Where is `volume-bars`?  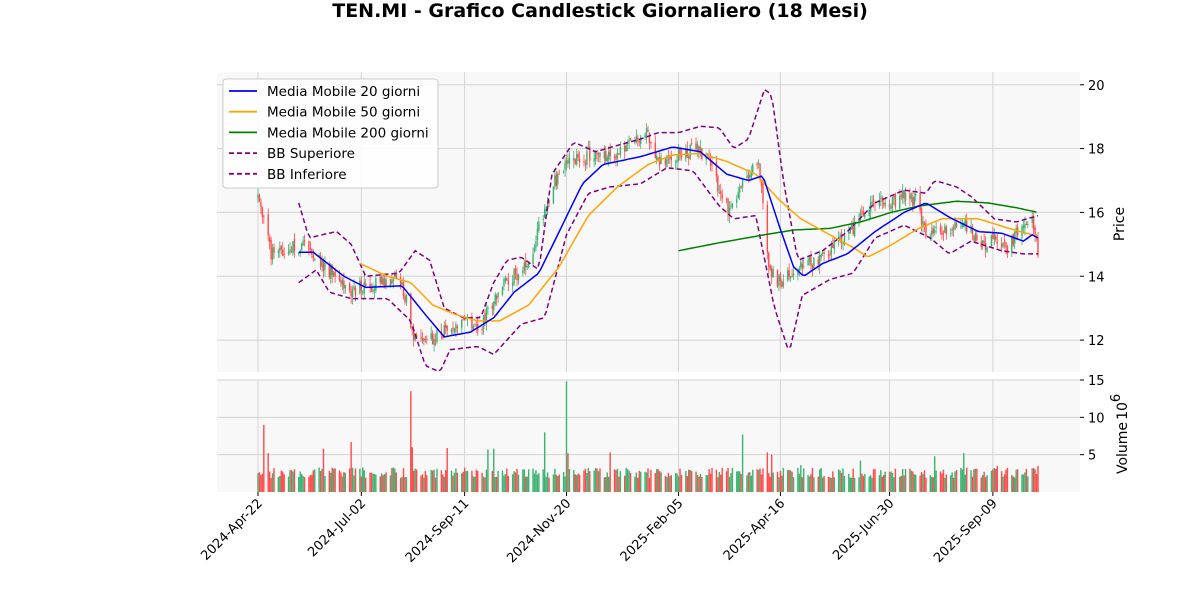 volume-bars is located at coordinates (648, 436).